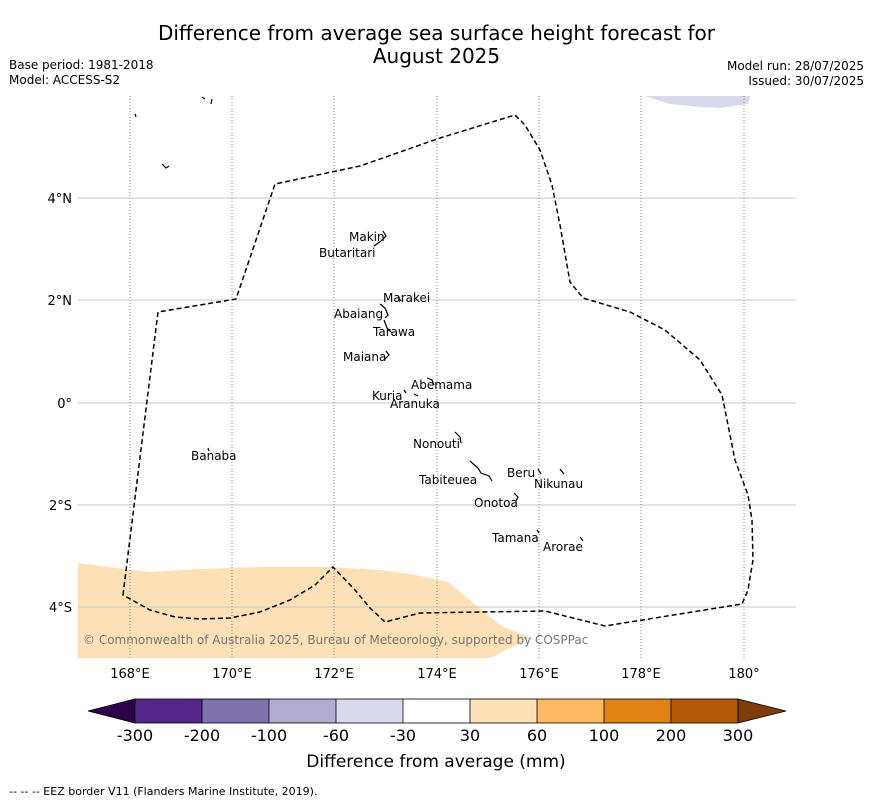 The width and height of the screenshot is (873, 804). Describe the element at coordinates (441, 385) in the screenshot. I see `island-label-abemama: Abemama` at that location.